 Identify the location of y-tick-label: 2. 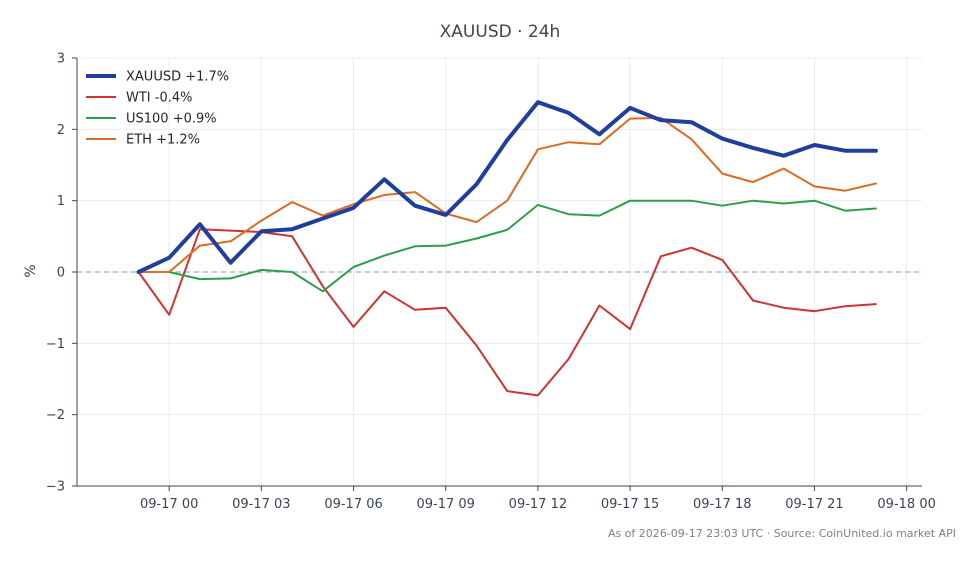
(61, 130).